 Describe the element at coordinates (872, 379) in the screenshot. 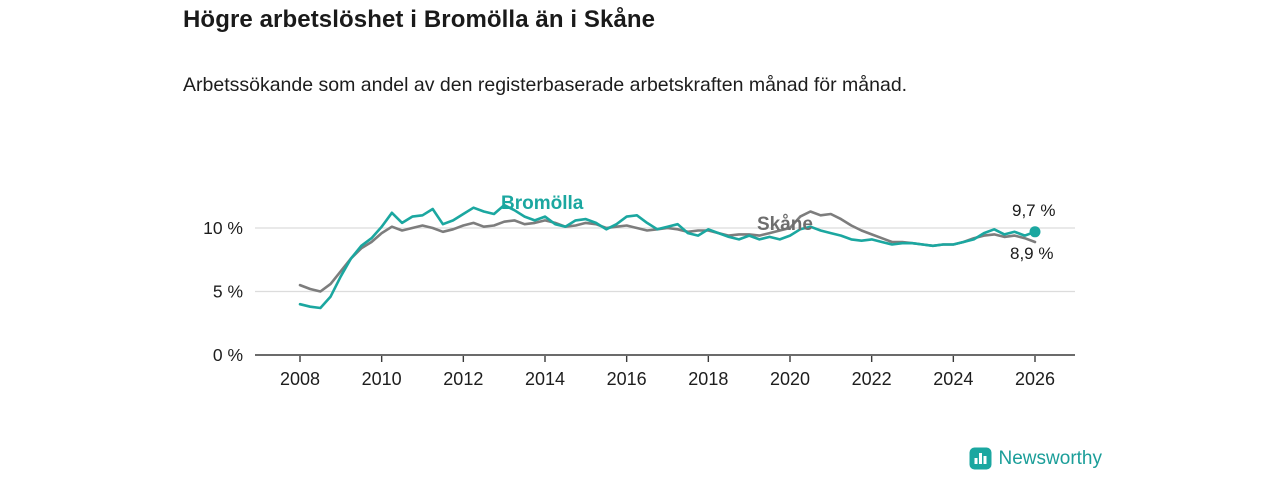

I see `x-tick-label: 2022` at that location.